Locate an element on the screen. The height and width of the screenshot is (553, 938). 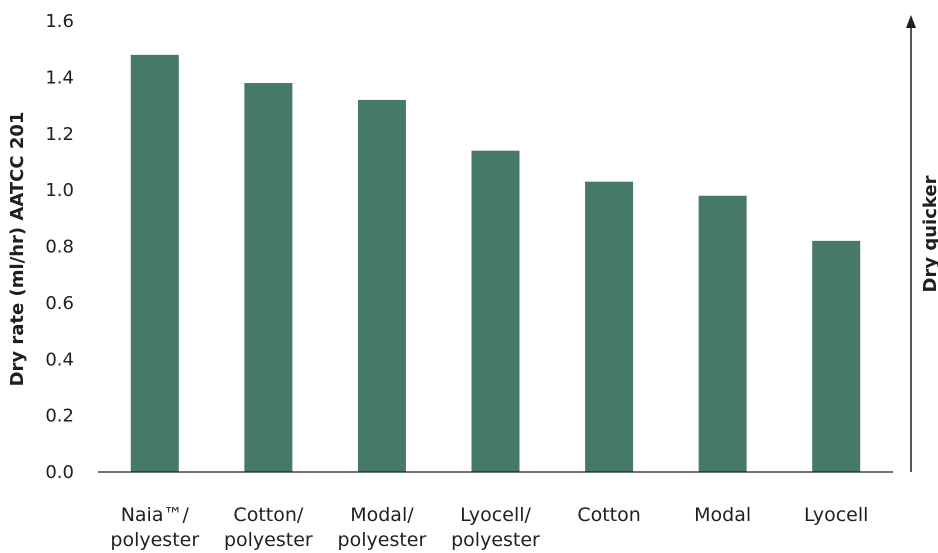
y-axis-ticks: 0.0 0.2 0.4 0.6 0.8 1.0 1.2 1.4 1.6 is located at coordinates (59, 247).